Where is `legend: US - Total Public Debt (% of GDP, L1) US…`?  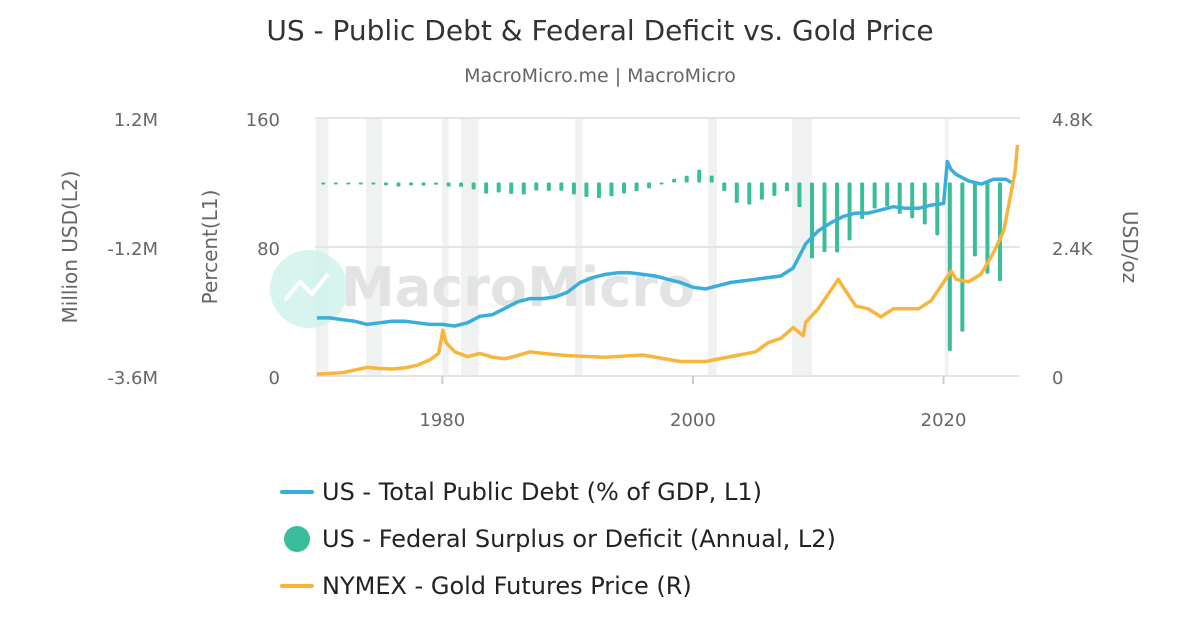
legend: US - Total Public Debt (% of GDP, L1) US… is located at coordinates (558, 538).